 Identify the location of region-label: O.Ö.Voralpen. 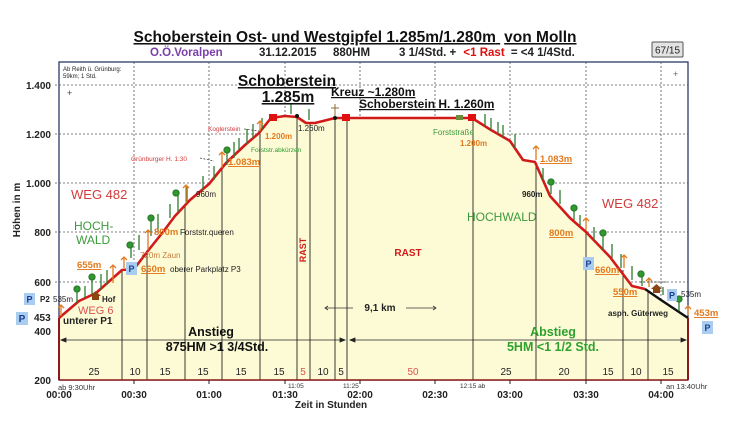
(186, 52).